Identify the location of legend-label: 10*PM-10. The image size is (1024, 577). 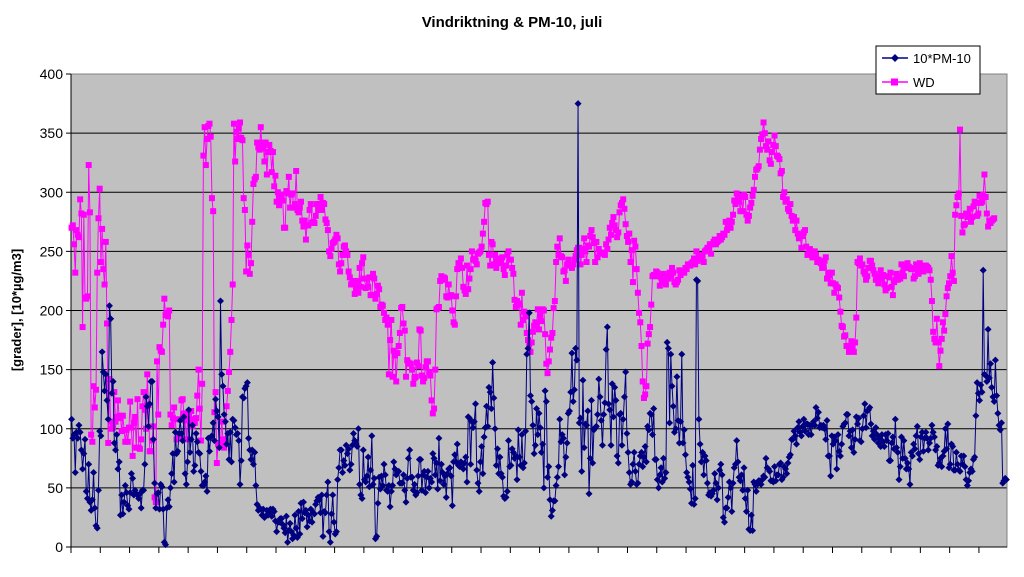
(942, 58).